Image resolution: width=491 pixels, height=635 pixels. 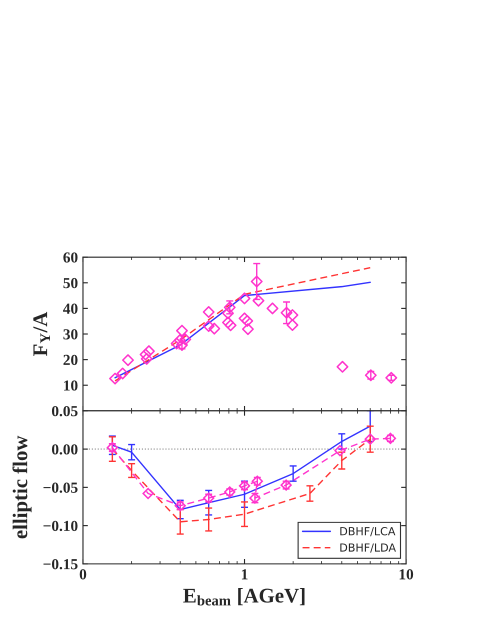 I want to click on x-tick-label: 10, so click(x=407, y=574).